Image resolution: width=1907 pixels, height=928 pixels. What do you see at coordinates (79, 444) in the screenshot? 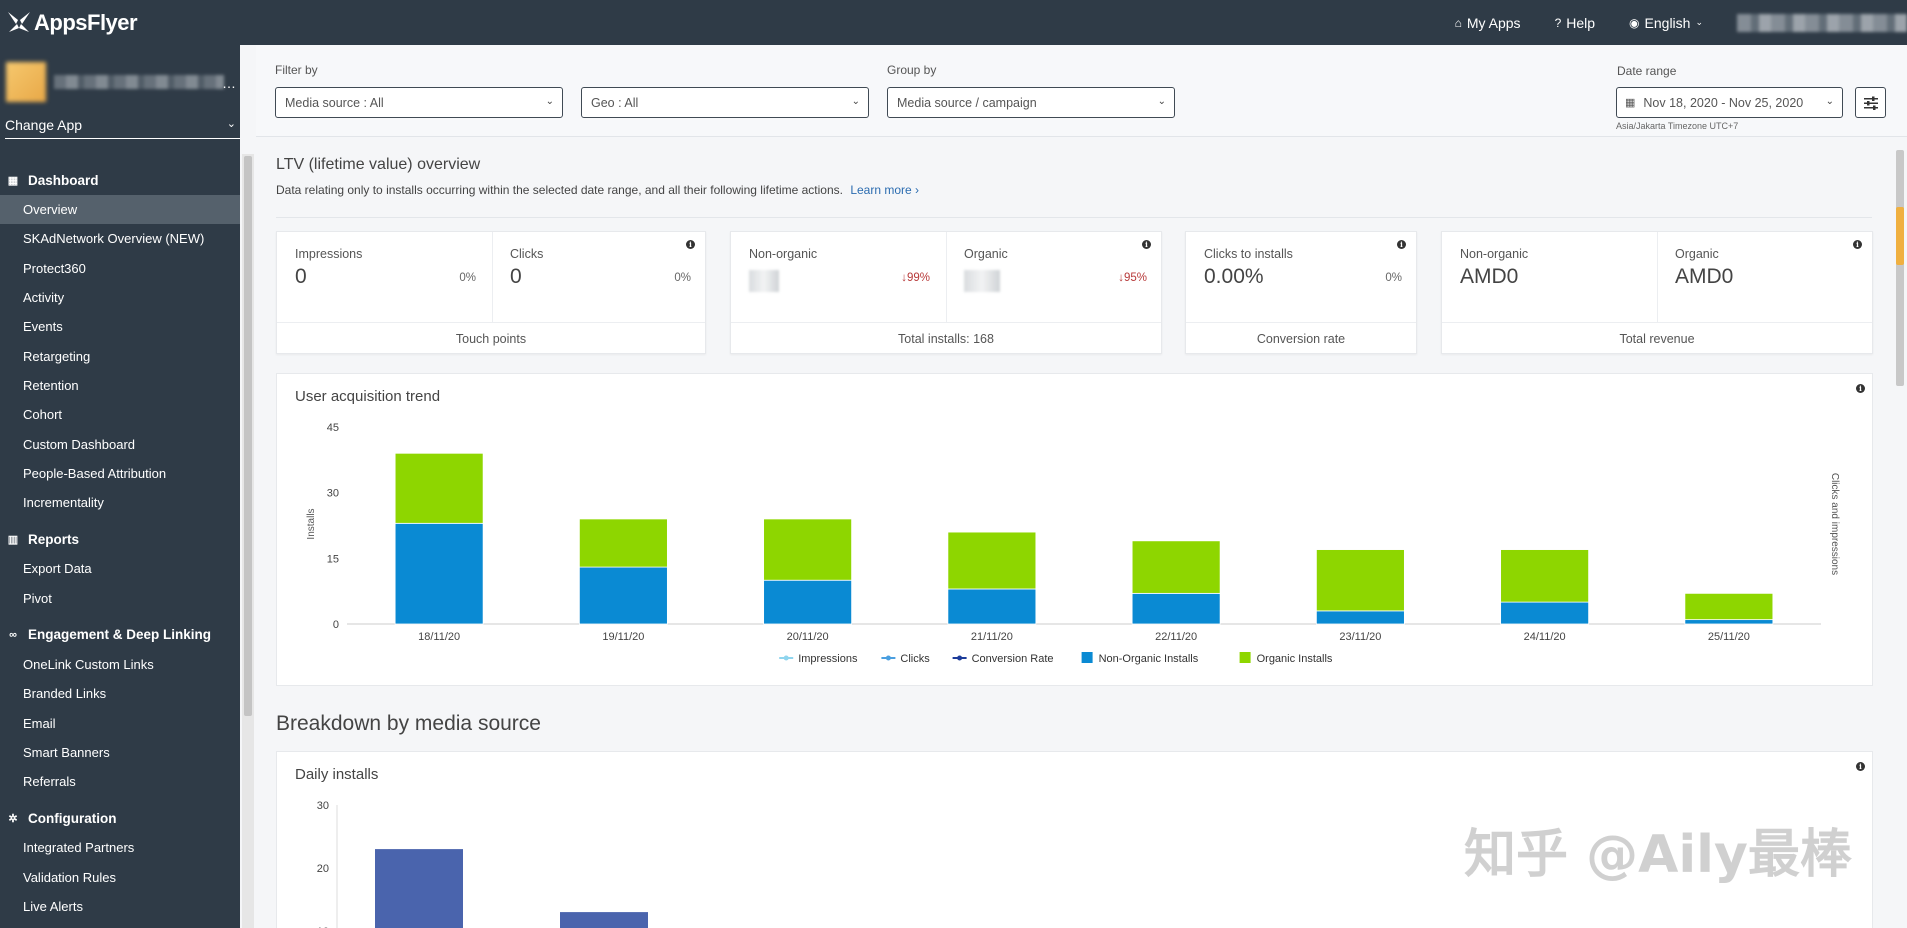
I see `sidebar-item-custom-dashboard: Custom Dashboard` at bounding box center [79, 444].